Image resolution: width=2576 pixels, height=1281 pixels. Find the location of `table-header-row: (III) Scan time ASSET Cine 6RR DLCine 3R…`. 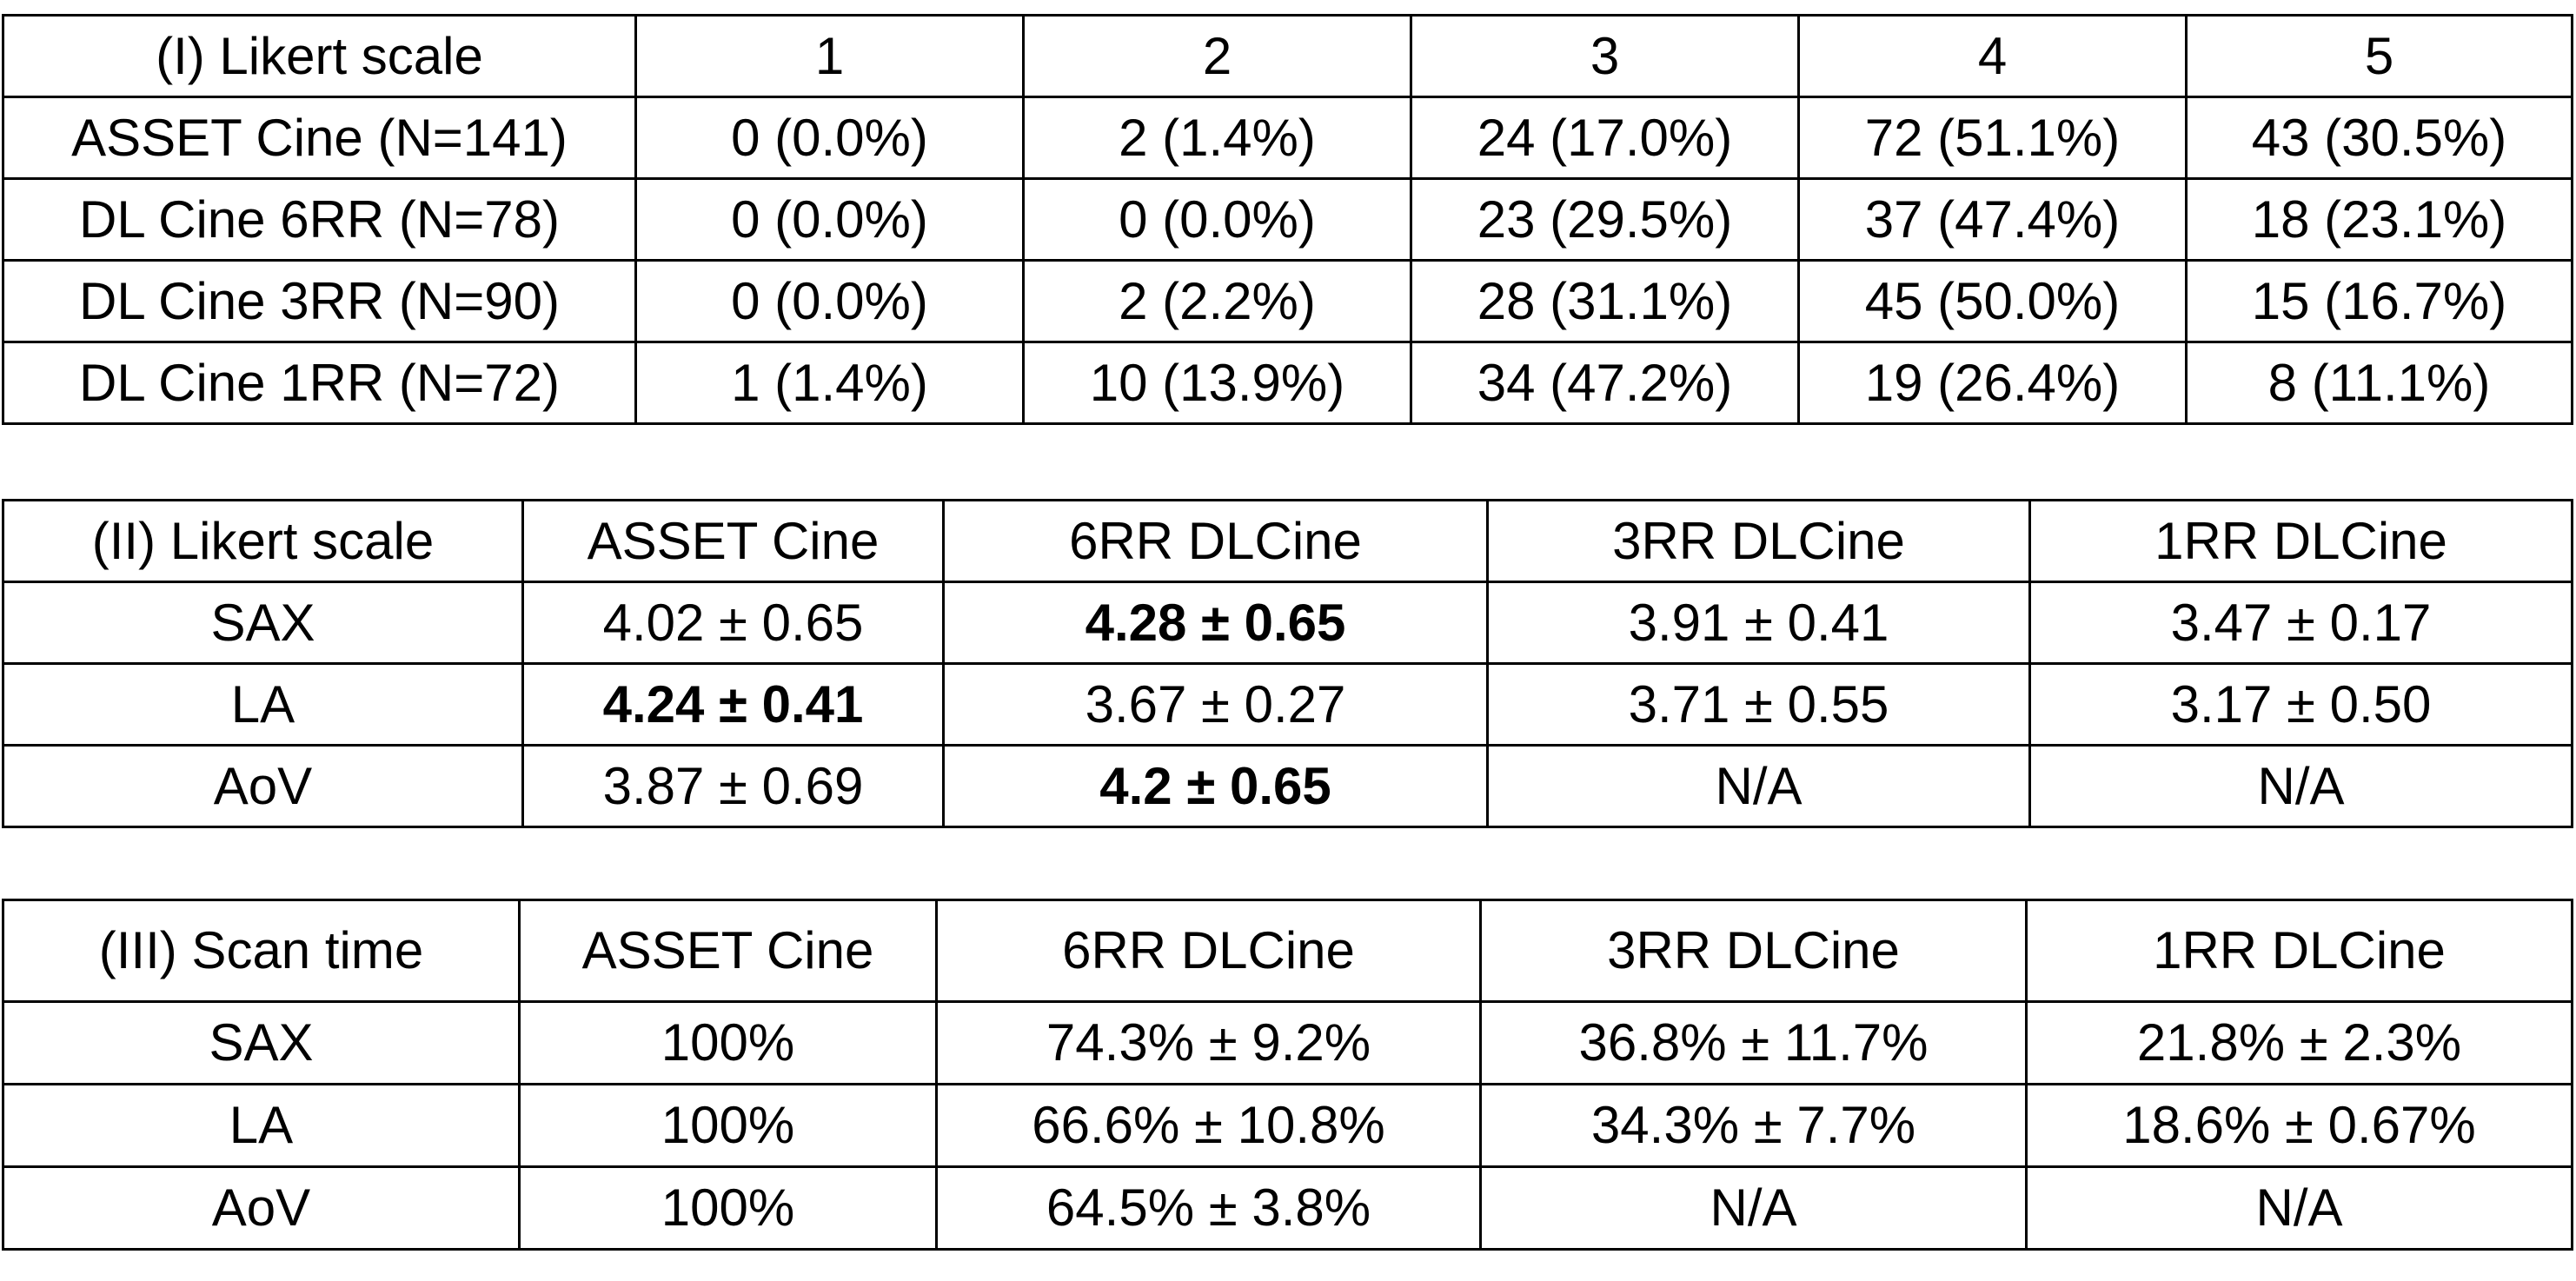

table-header-row: (III) Scan time ASSET Cine 6RR DLCine 3R… is located at coordinates (1287, 951).